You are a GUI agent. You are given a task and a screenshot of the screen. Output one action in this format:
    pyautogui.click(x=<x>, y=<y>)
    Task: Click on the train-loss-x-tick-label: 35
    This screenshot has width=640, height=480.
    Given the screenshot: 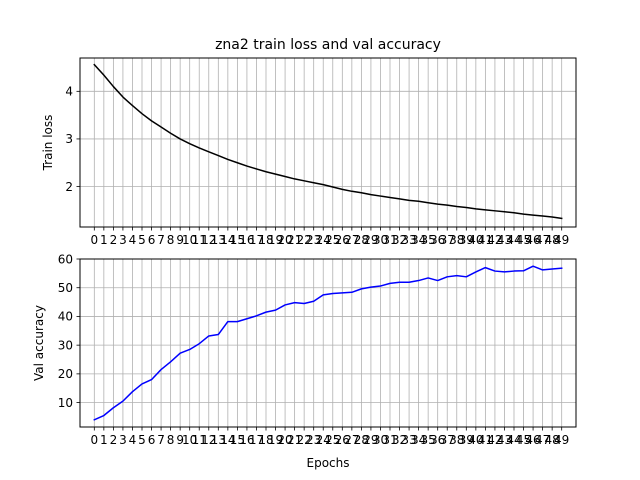 What is the action you would take?
    pyautogui.click(x=428, y=240)
    